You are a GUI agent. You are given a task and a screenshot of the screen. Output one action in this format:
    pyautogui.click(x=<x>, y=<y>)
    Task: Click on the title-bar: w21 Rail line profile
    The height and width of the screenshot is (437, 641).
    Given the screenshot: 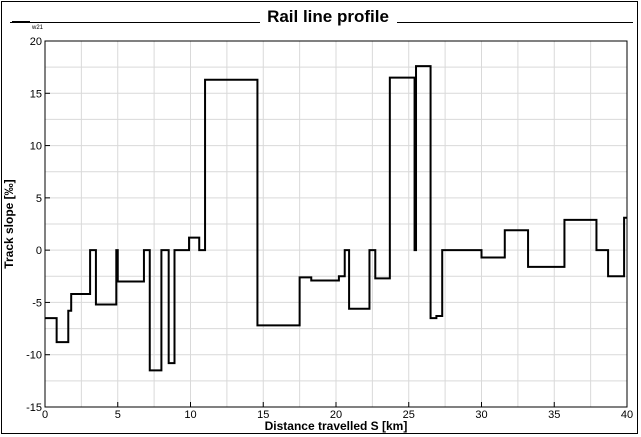 What is the action you would take?
    pyautogui.click(x=319, y=19)
    